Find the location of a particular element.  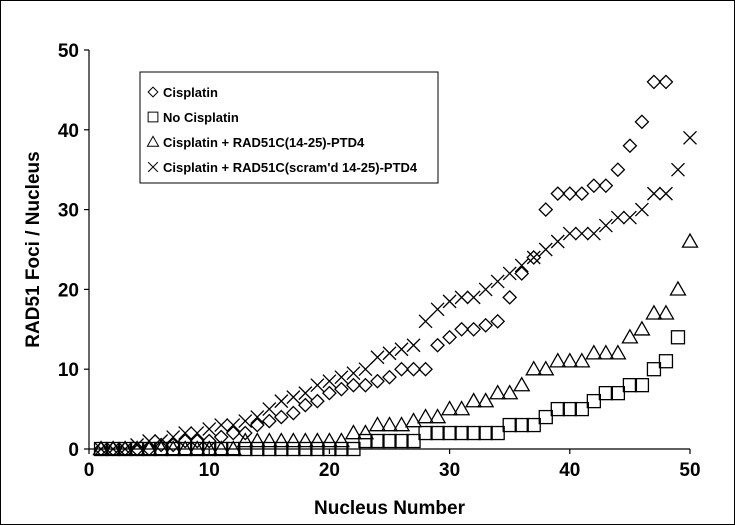

y-axis-label: RAD51 Foci / Nucleus is located at coordinates (33, 249).